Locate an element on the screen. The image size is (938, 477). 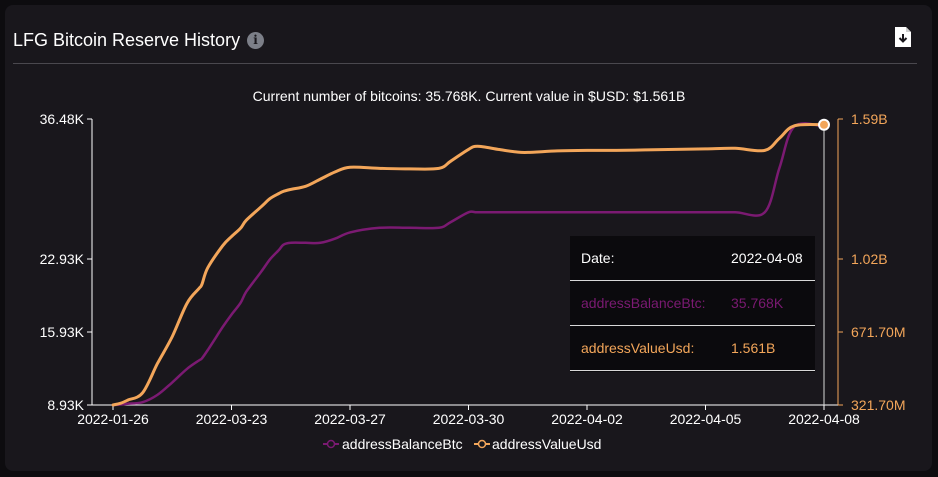
tooltip-date-label: Date: is located at coordinates (598, 258).